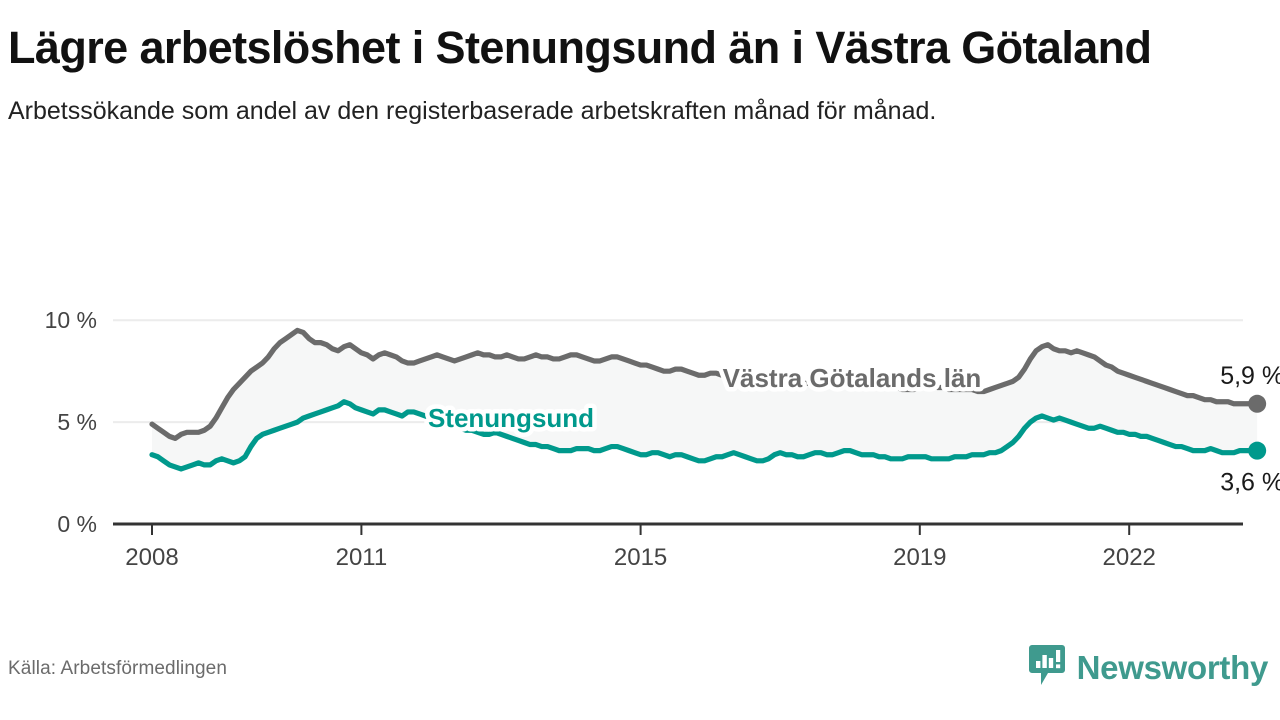  I want to click on x-axis-tick-label: 2011, so click(362, 557).